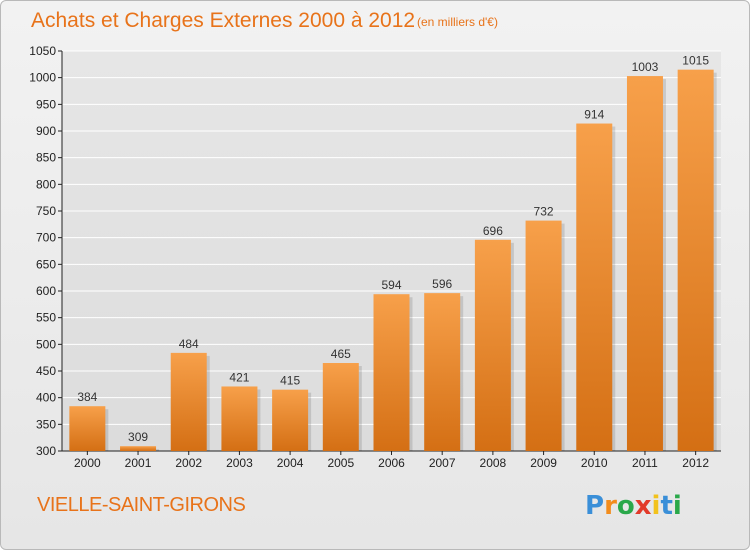 This screenshot has width=750, height=550. What do you see at coordinates (645, 463) in the screenshot?
I see `x-tick-label: 2011` at bounding box center [645, 463].